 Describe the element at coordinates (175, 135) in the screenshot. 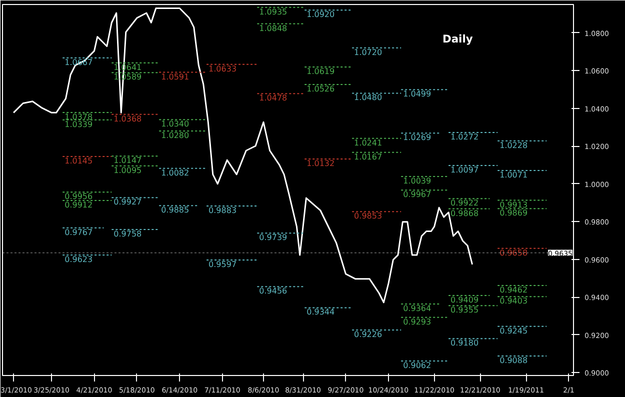

I see `data-label: 1.0280` at that location.